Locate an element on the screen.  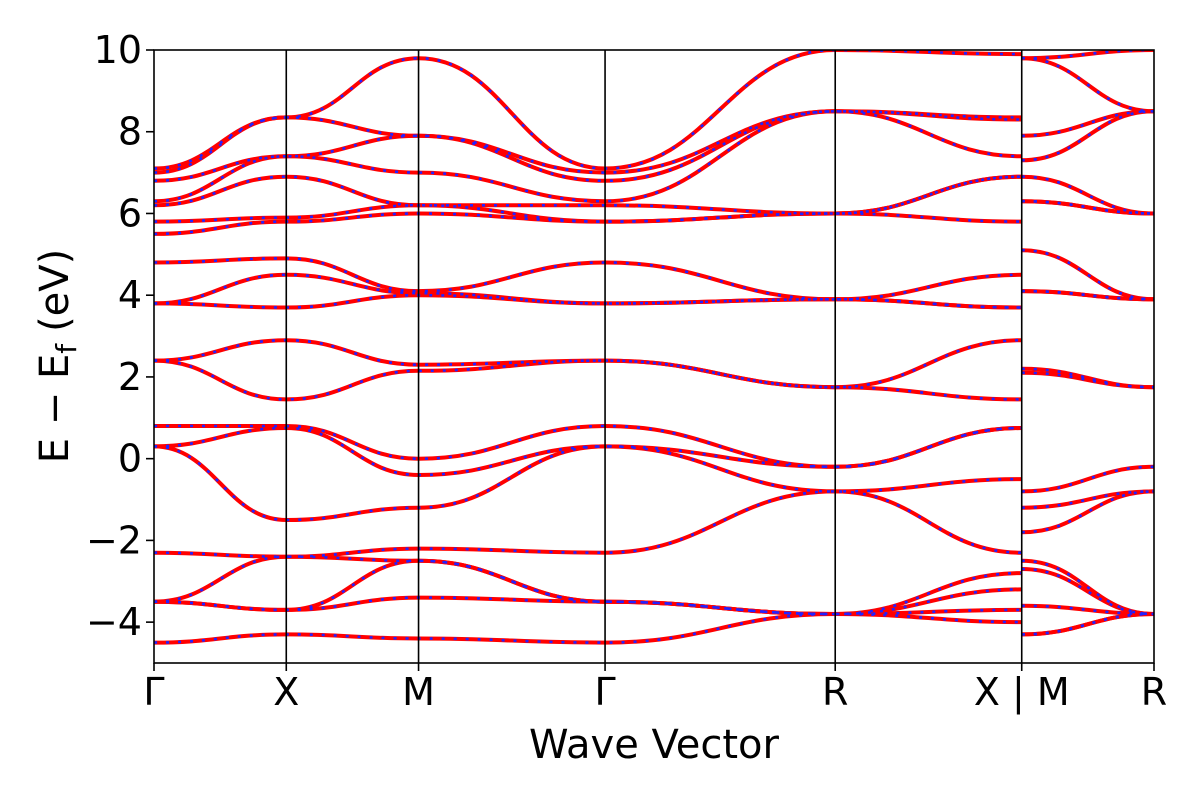
band-19-blue-dotted-line is located at coordinates (654, 115).